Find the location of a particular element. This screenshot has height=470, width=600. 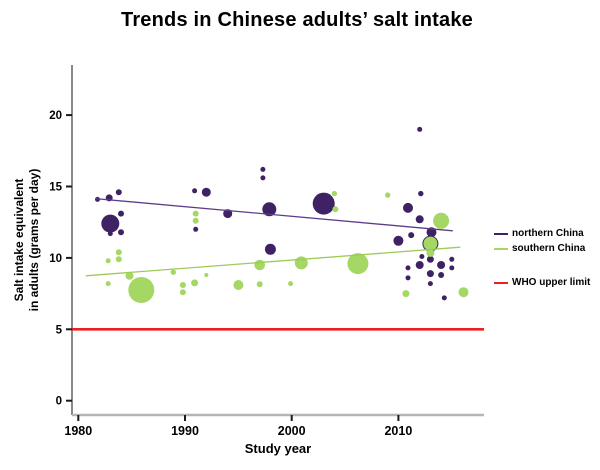

y-tick-label: 15 is located at coordinates (55, 188).